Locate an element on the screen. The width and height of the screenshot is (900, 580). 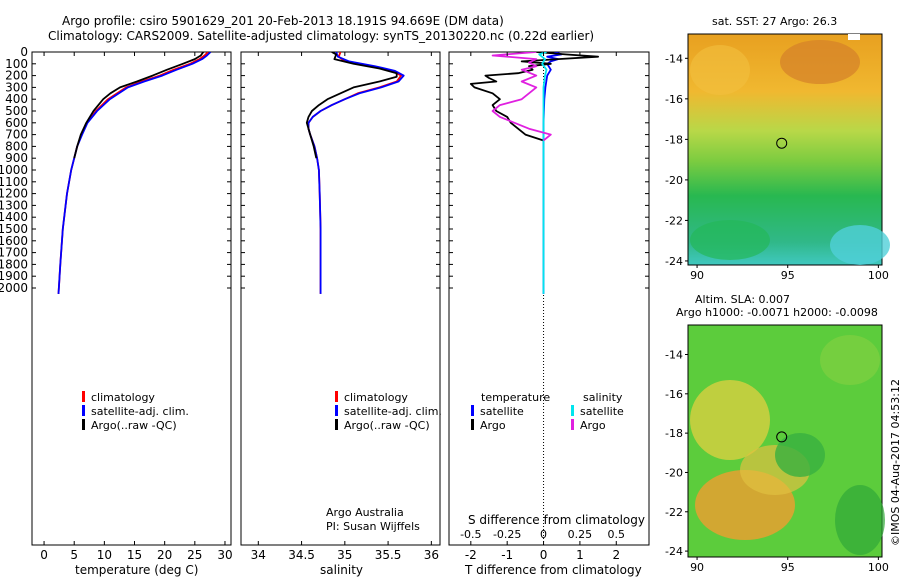
depth-tick-label: 1000 is located at coordinates (14, 170).